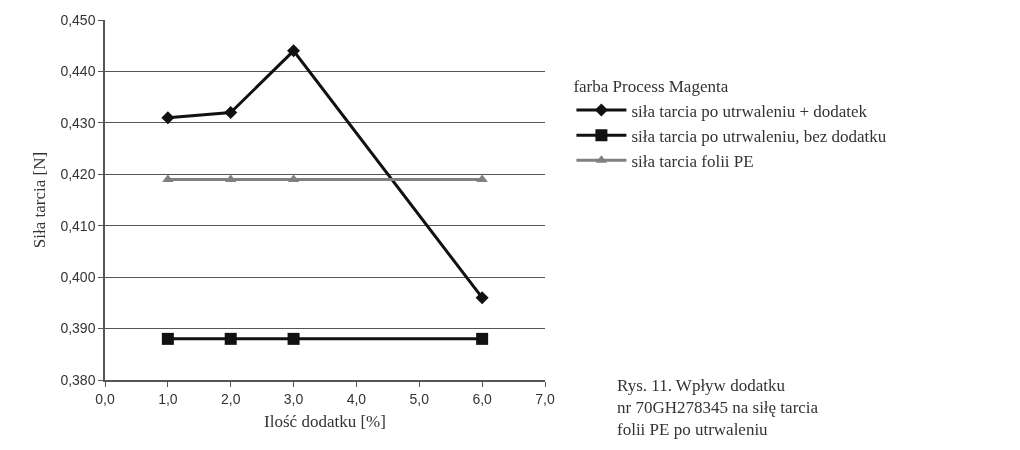  Describe the element at coordinates (482, 398) in the screenshot. I see `x-tick-label: 6,0` at that location.